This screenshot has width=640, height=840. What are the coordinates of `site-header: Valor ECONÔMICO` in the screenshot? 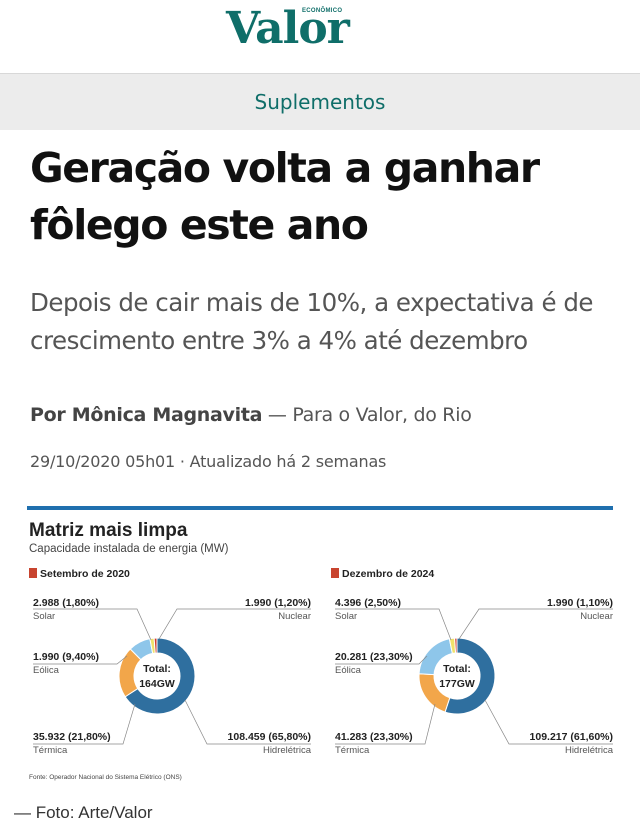 It's located at (320, 36).